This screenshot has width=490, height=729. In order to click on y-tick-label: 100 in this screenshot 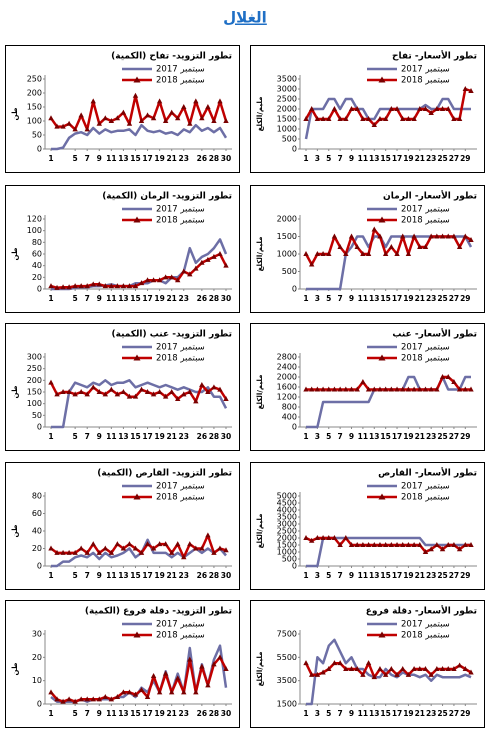, I will do `click(34, 230)`.